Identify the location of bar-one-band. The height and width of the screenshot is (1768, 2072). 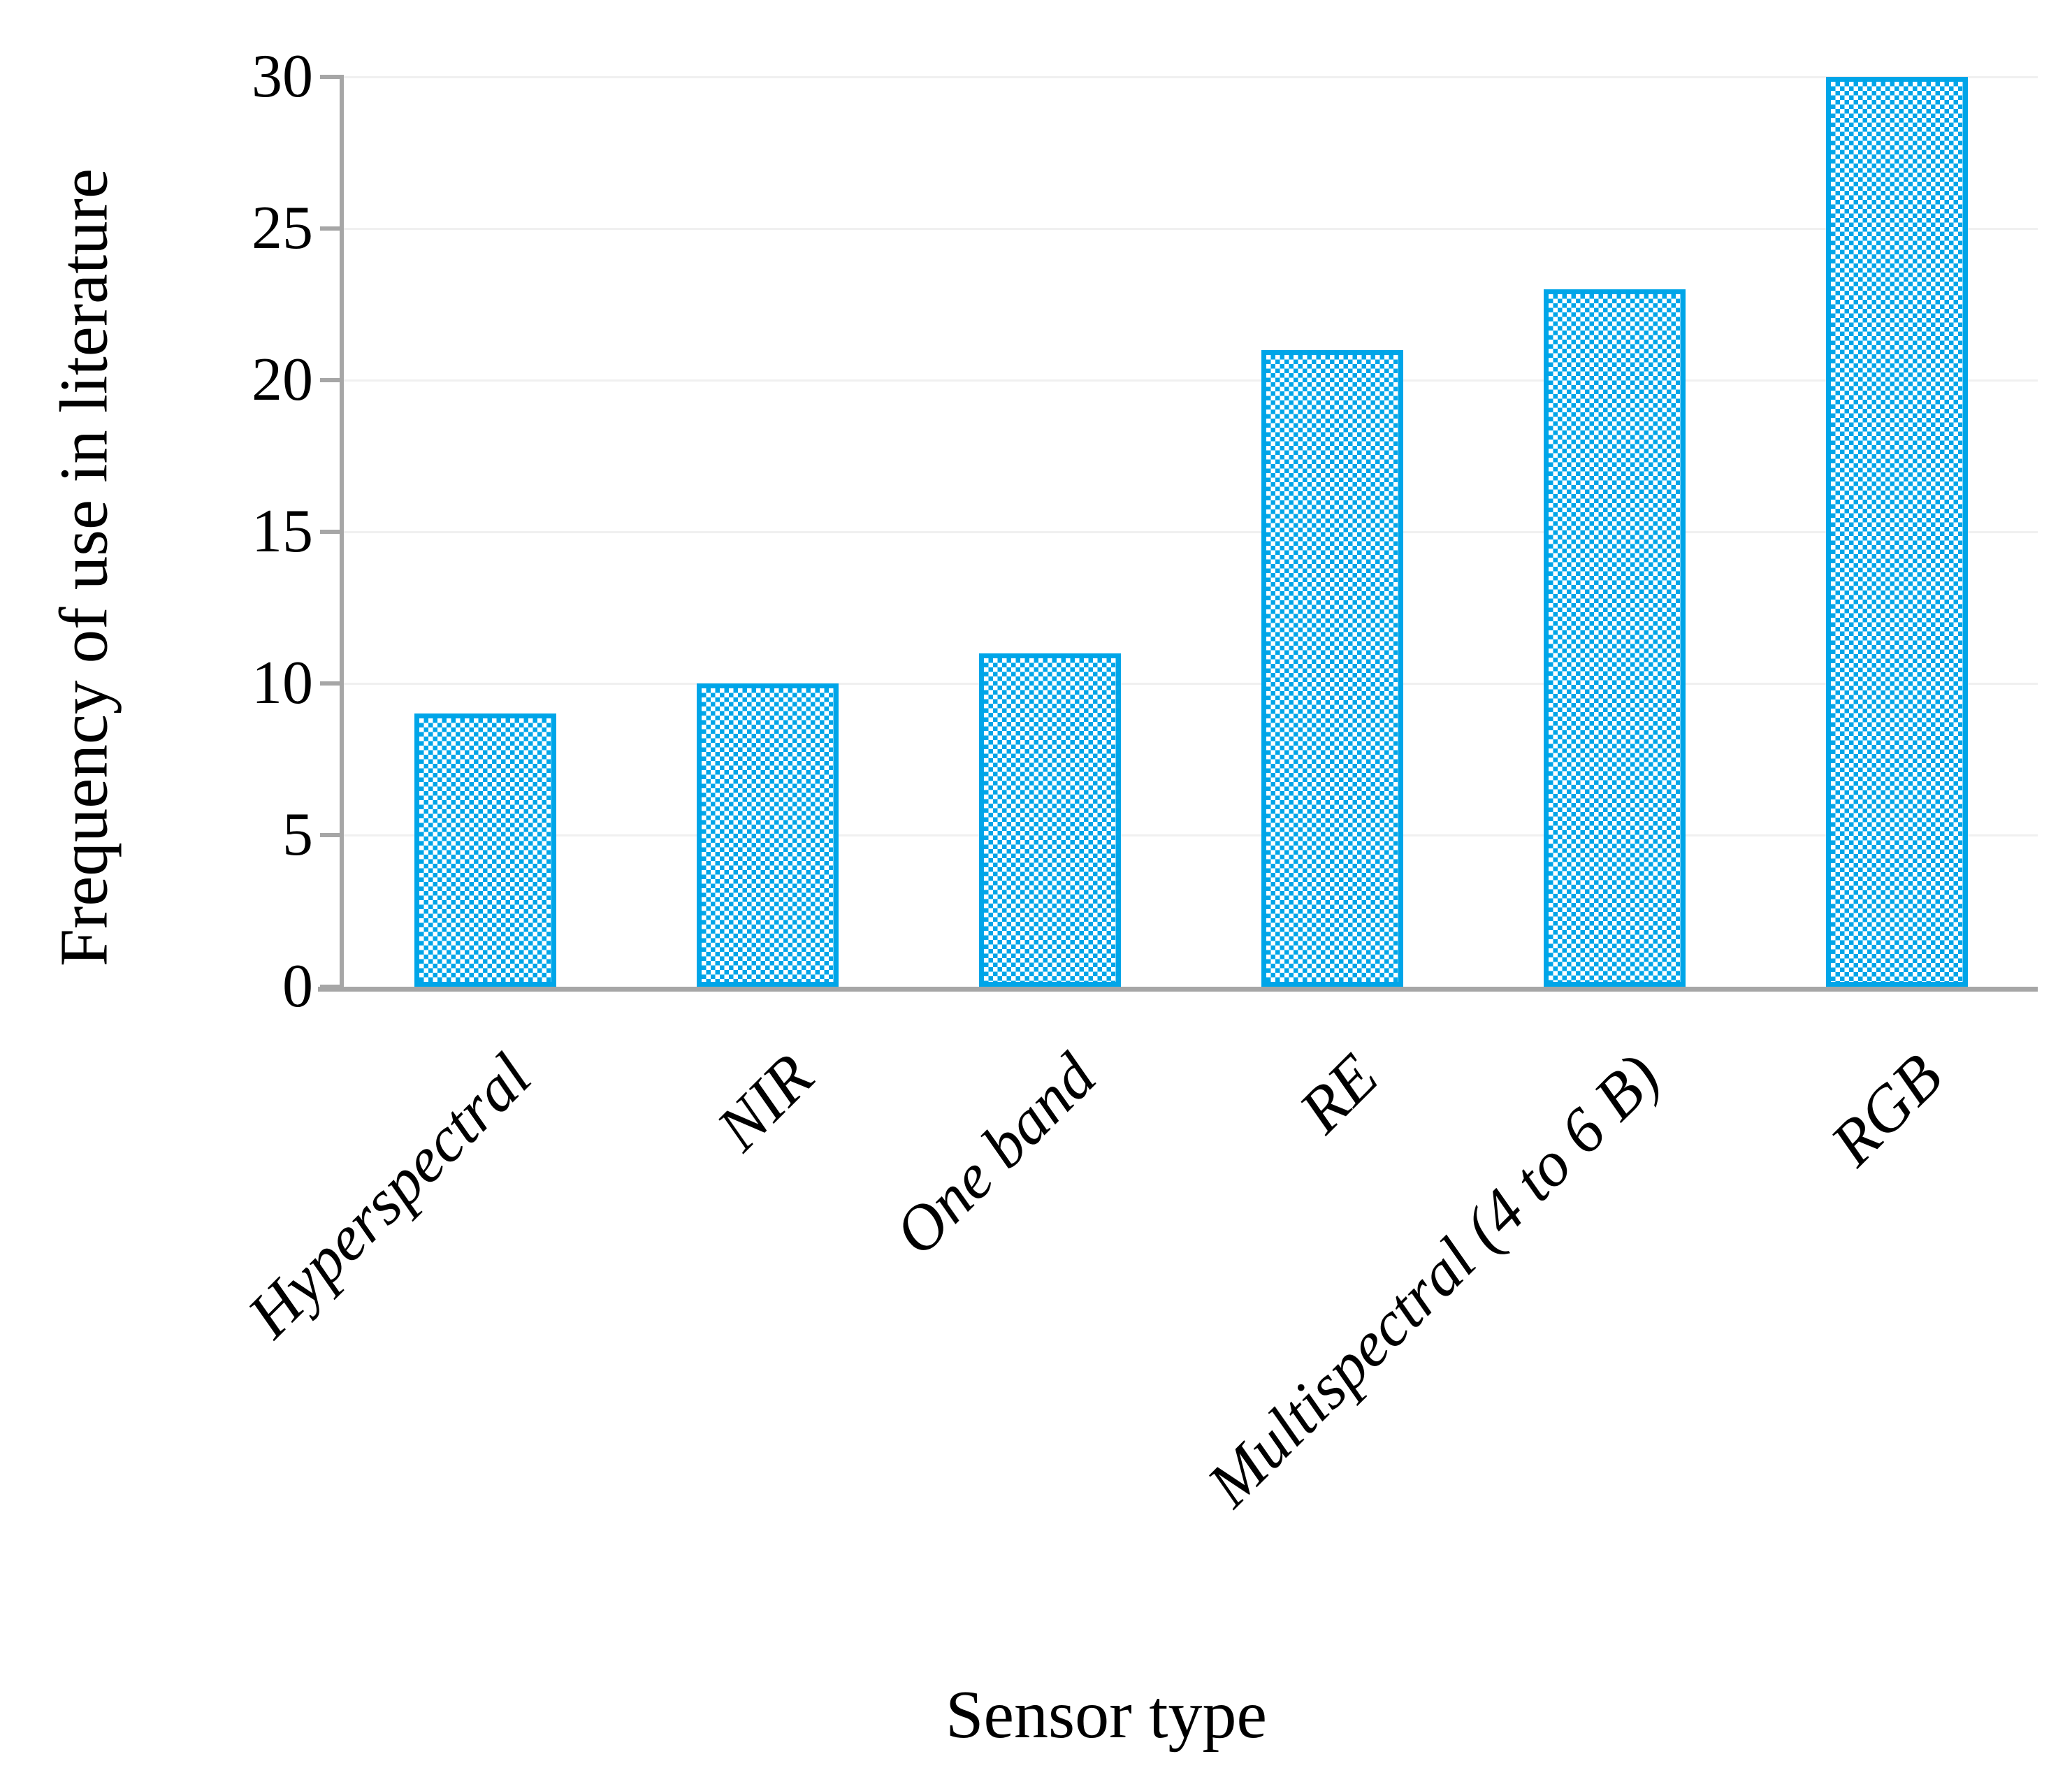
(1049, 820).